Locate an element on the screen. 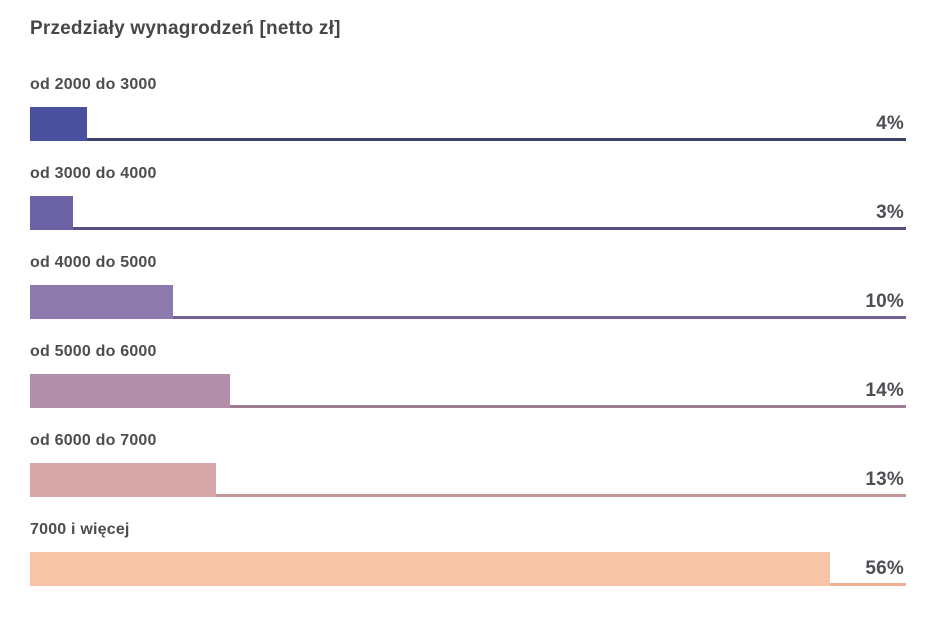 The width and height of the screenshot is (948, 629). bar-row-2000-3000: od 2000 do 3000 4% is located at coordinates (468, 108).